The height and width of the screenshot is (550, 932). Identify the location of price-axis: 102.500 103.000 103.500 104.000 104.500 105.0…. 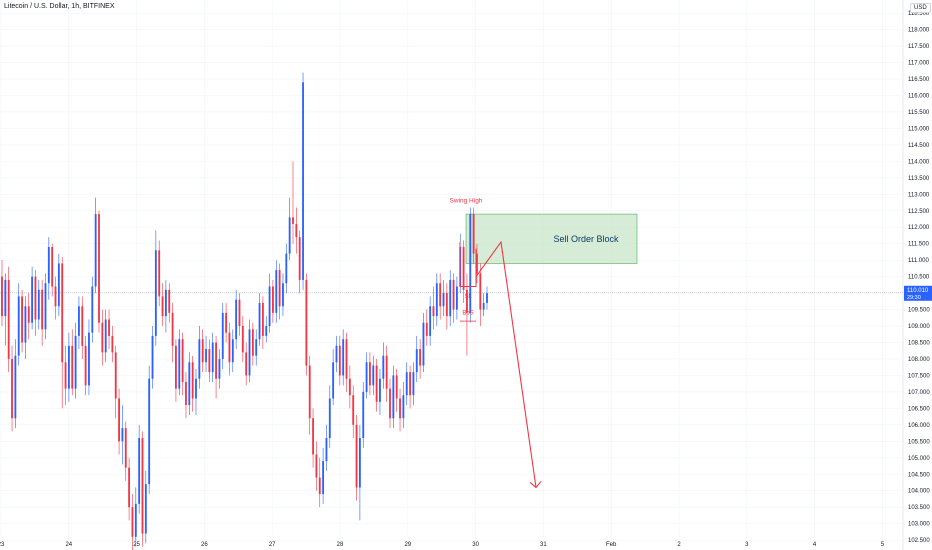
(919, 277).